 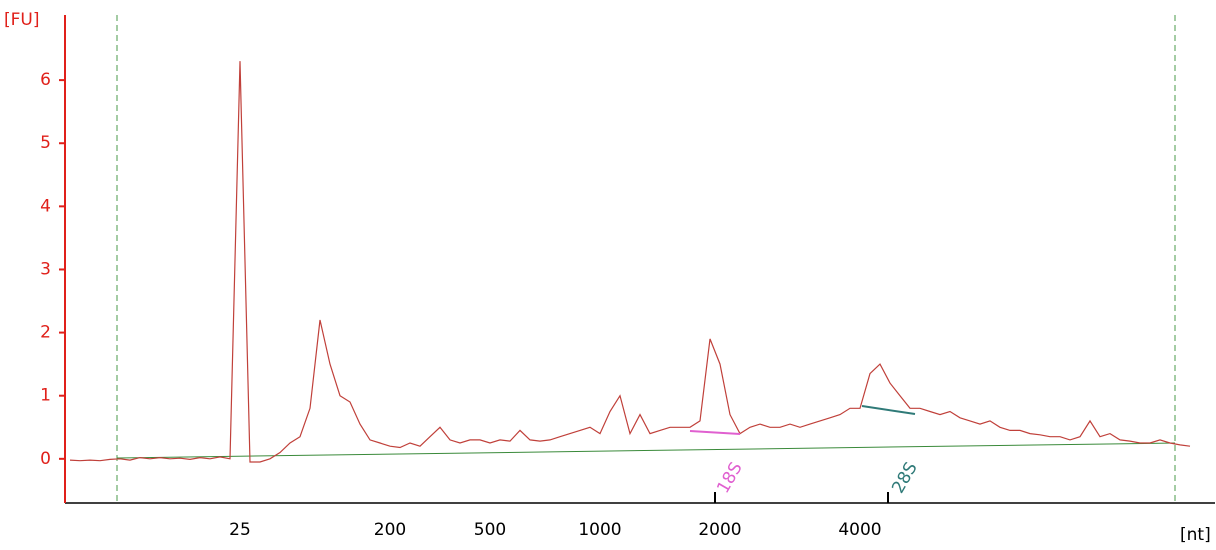 I want to click on y-tick-label: 5, so click(x=45, y=143).